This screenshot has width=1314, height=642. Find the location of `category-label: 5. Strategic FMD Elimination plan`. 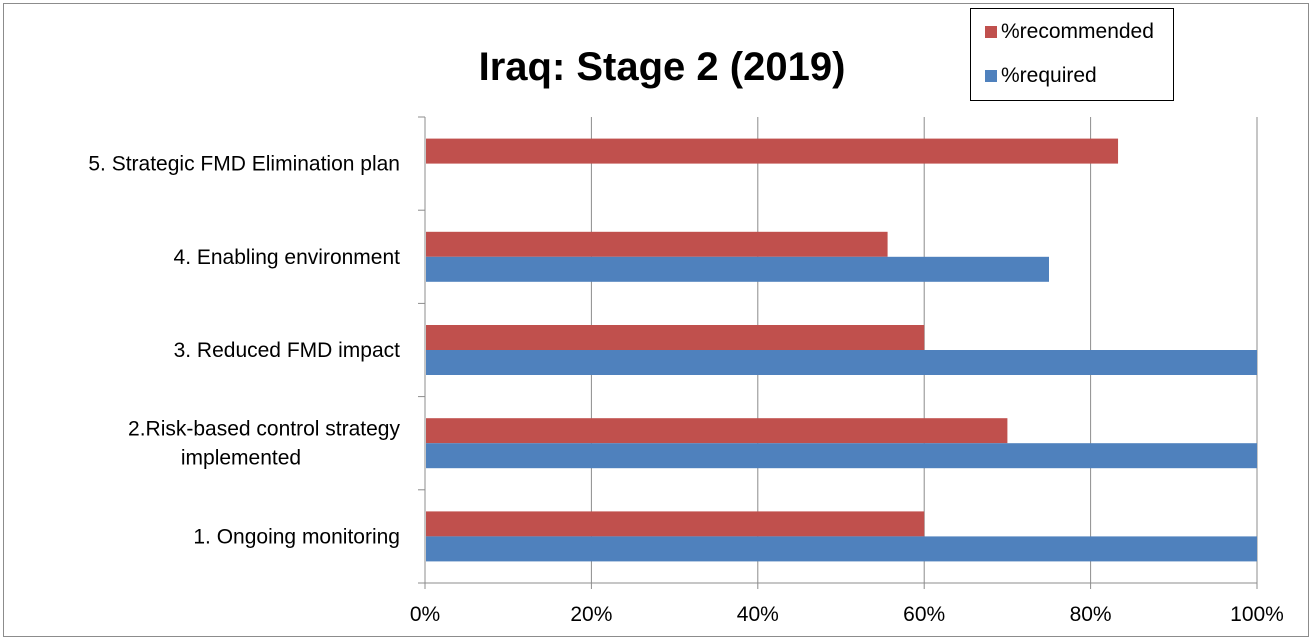

category-label: 5. Strategic FMD Elimination plan is located at coordinates (244, 164).